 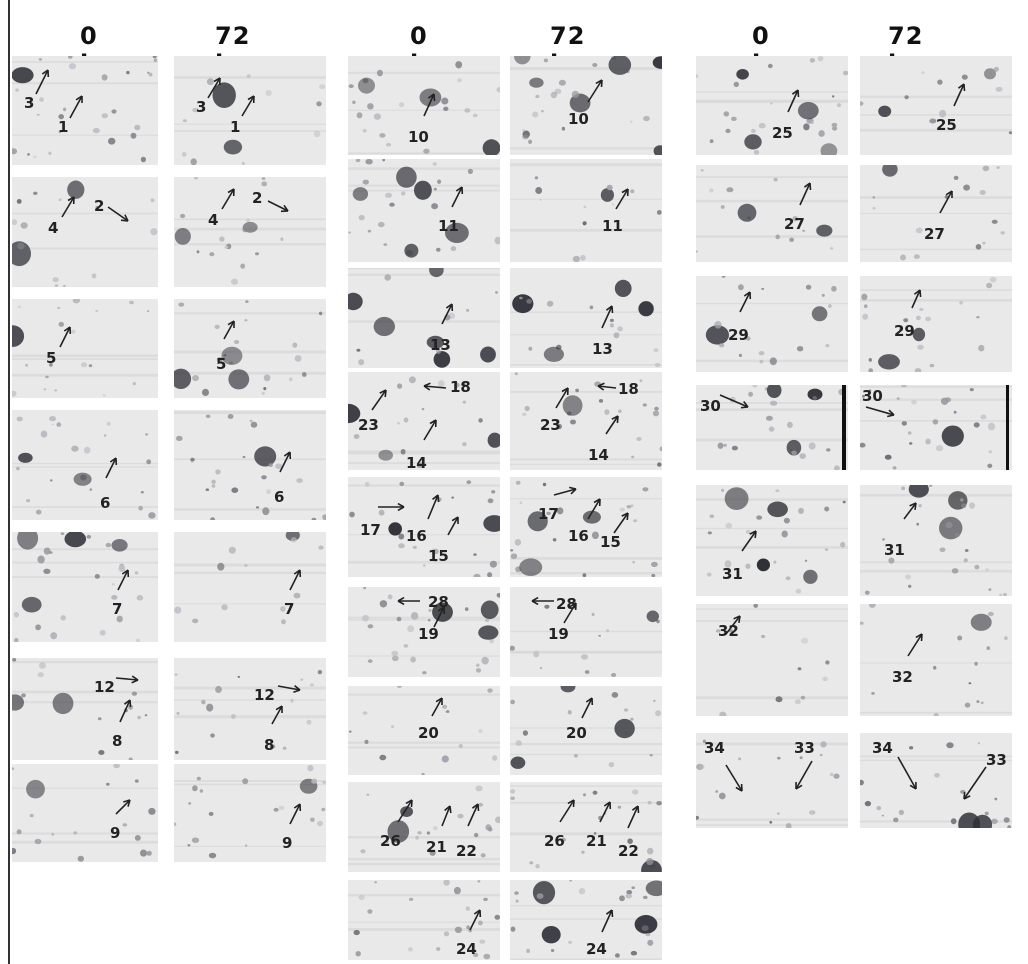 I want to click on lane-marker-bar, so click(x=844, y=427).